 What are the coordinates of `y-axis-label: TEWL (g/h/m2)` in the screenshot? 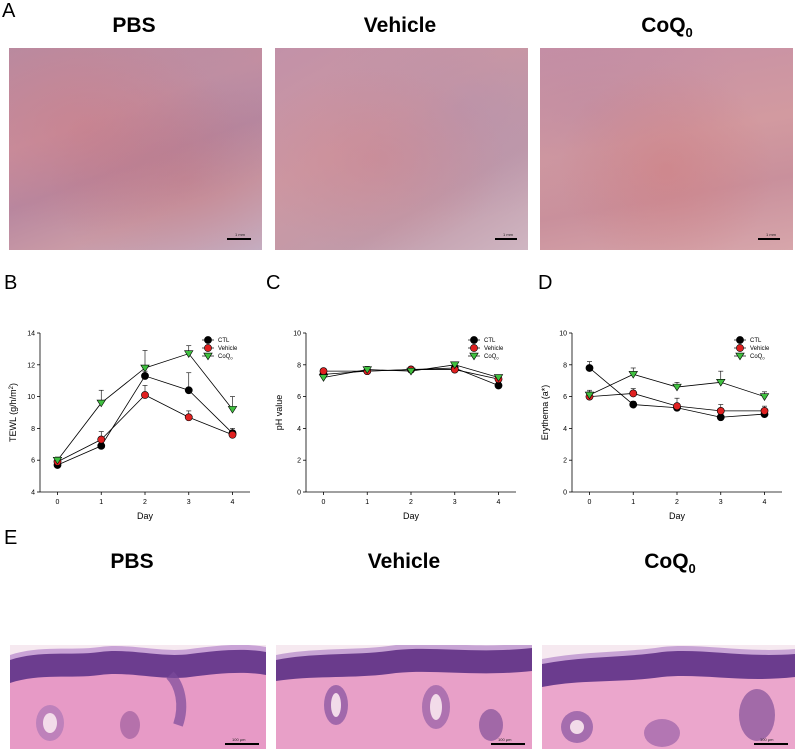 It's located at (13, 412).